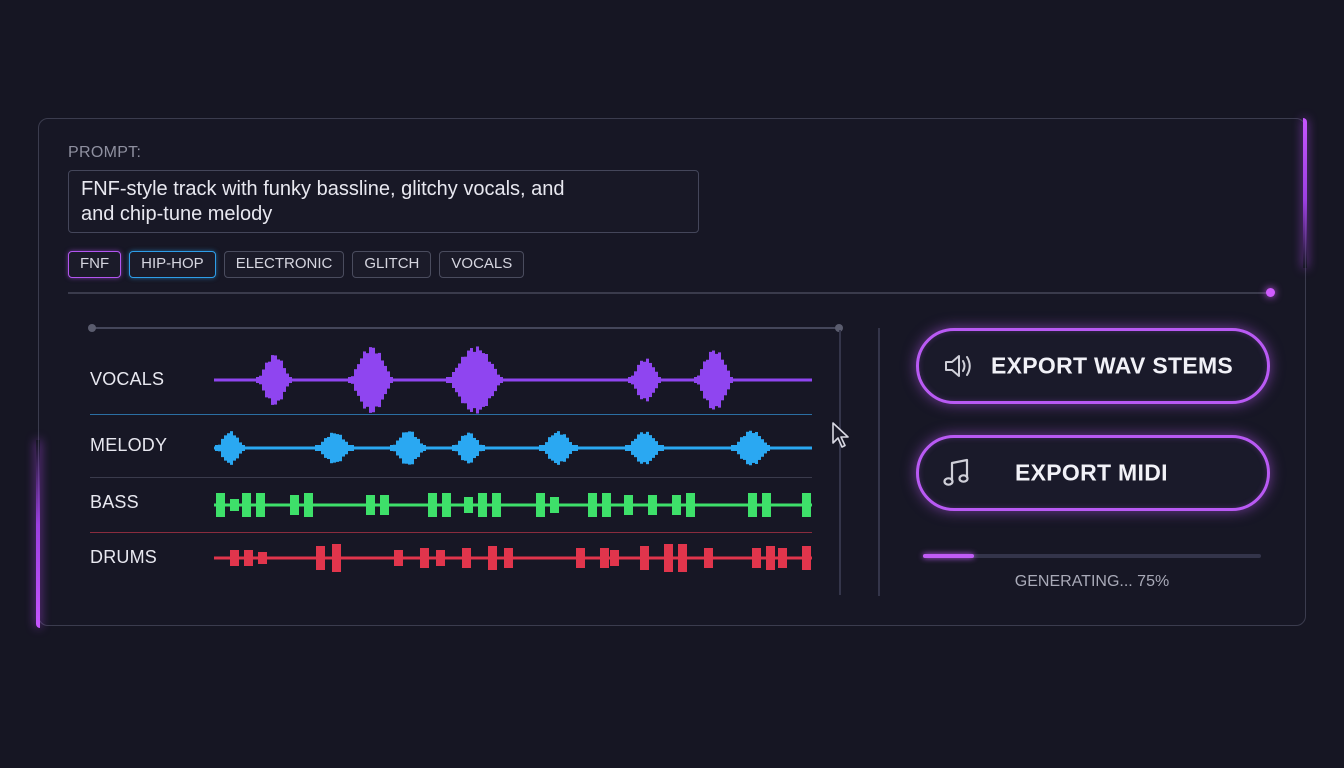 This screenshot has height=768, width=1344. What do you see at coordinates (956, 472) in the screenshot?
I see `music-note-icon` at bounding box center [956, 472].